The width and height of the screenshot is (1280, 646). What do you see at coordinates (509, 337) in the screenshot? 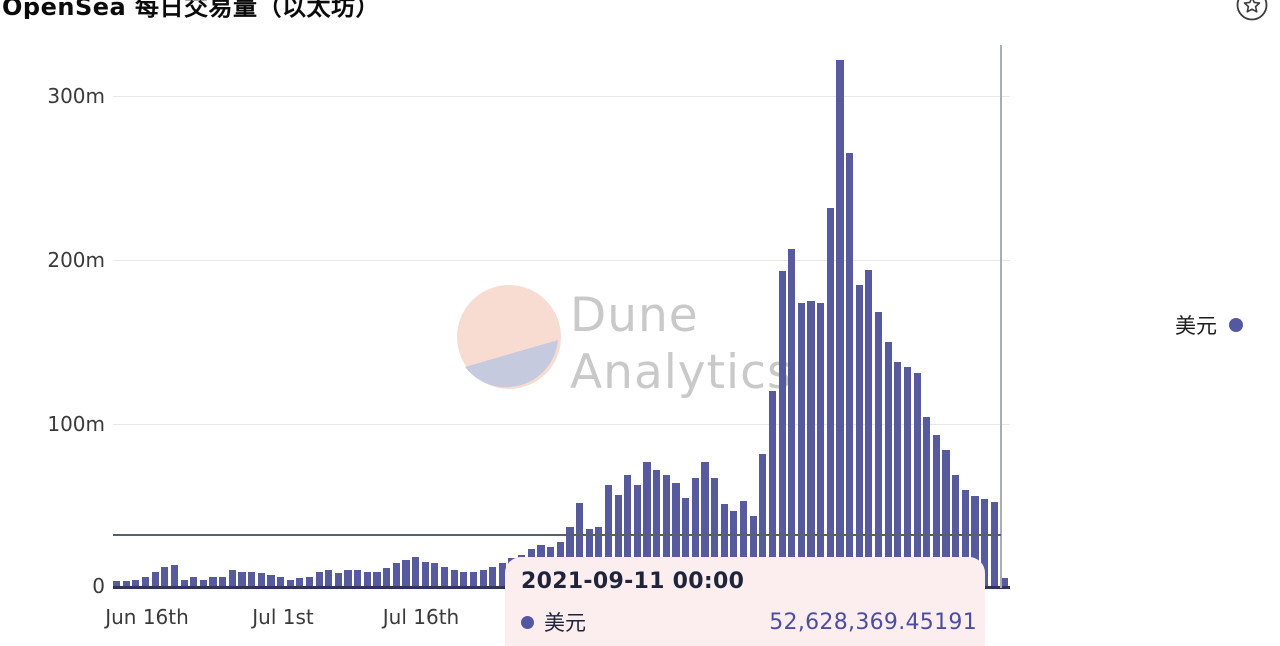
I see `dune-logo-icon` at bounding box center [509, 337].